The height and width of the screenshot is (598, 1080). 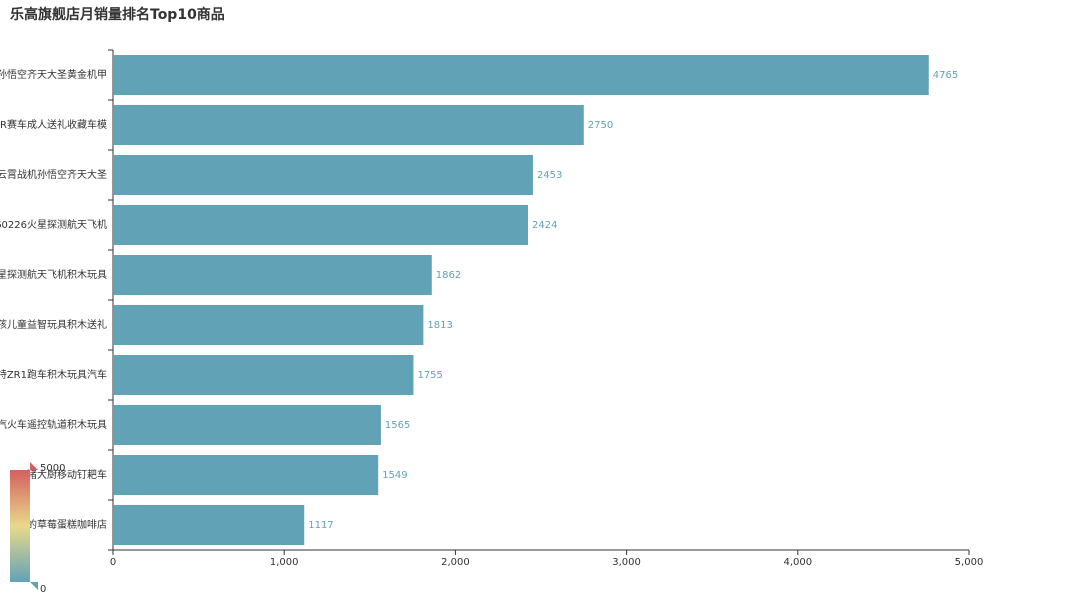 I want to click on value-label: 1549, so click(x=394, y=475).